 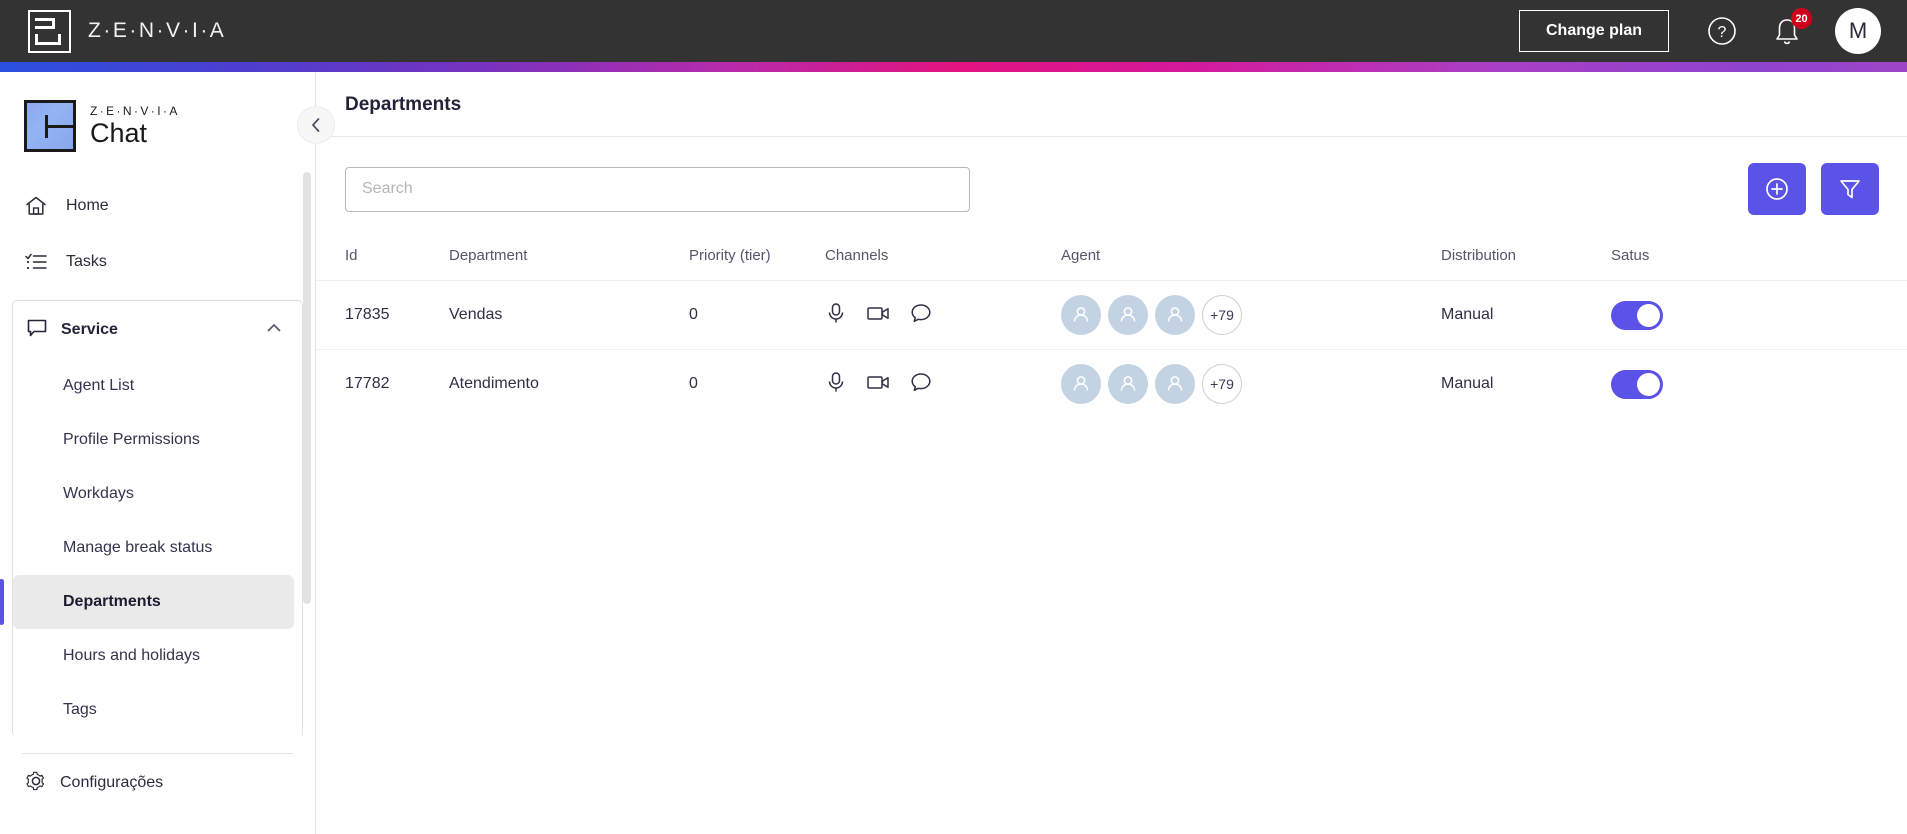 I want to click on sidebar-item-manage-break-status: Manage break status, so click(x=157, y=548).